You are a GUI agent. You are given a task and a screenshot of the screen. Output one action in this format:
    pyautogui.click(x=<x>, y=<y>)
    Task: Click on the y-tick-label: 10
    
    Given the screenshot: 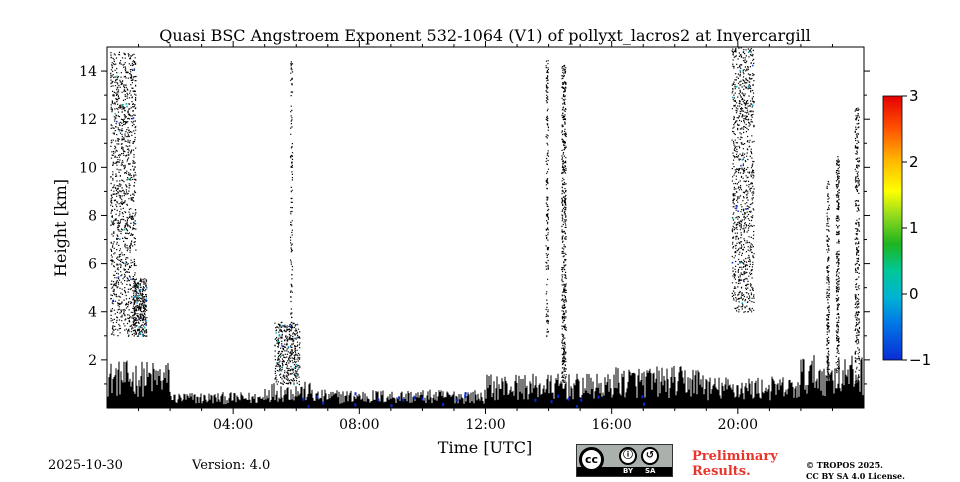 What is the action you would take?
    pyautogui.click(x=88, y=168)
    